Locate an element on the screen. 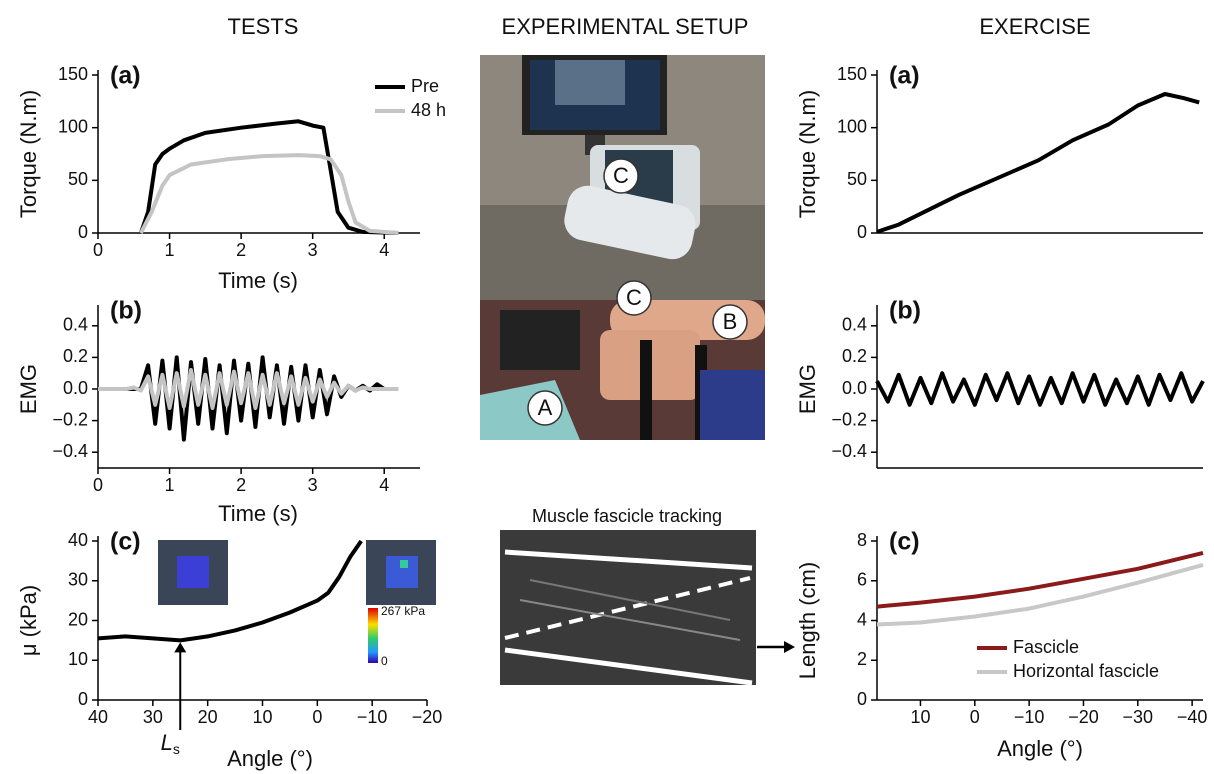 The width and height of the screenshot is (1214, 774). photo-label: B is located at coordinates (730, 321).